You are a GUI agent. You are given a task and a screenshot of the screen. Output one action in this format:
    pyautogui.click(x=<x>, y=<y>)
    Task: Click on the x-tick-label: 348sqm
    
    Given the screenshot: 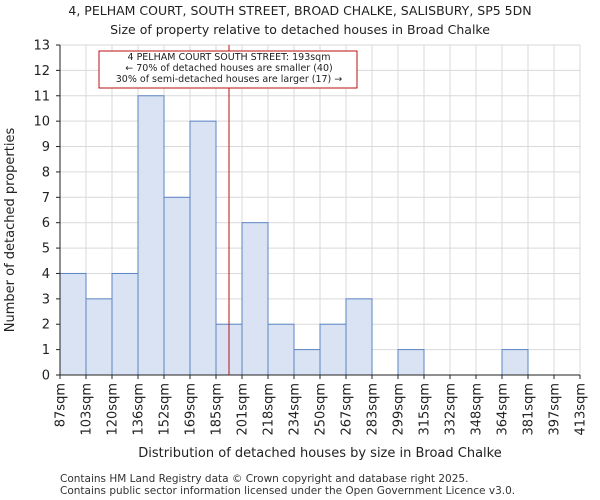 What is the action you would take?
    pyautogui.click(x=477, y=409)
    